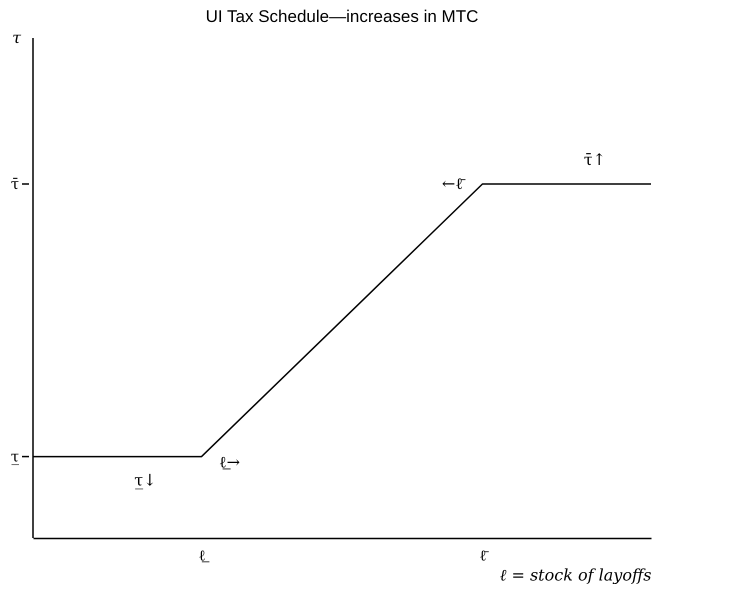 The image size is (751, 614). I want to click on x-tick-label: ℓ̄, so click(484, 555).